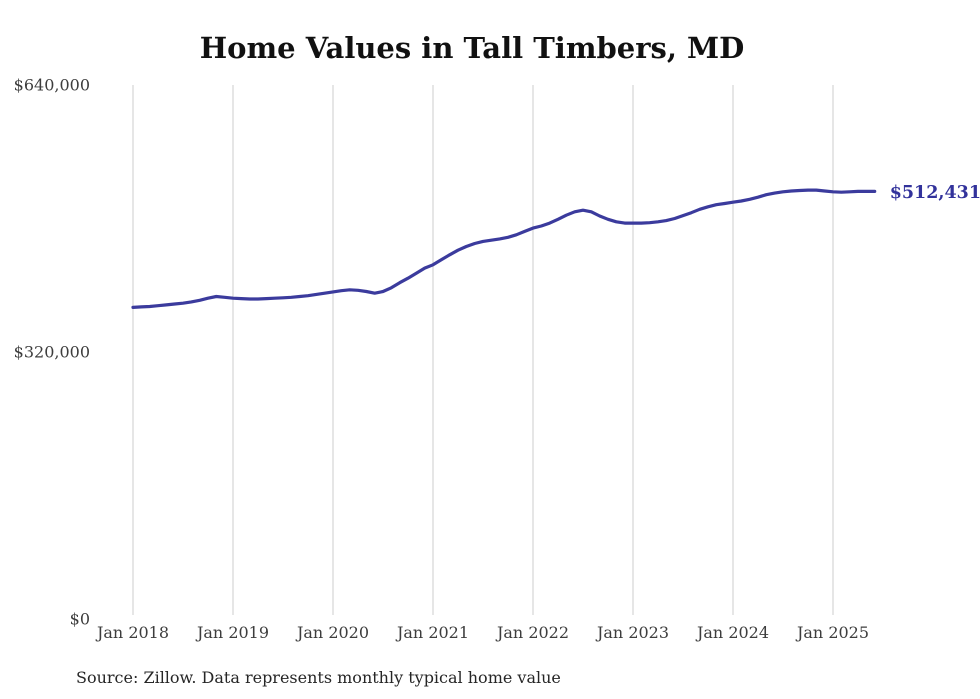  What do you see at coordinates (632, 632) in the screenshot?
I see `x-tick-label: Jan 2023` at bounding box center [632, 632].